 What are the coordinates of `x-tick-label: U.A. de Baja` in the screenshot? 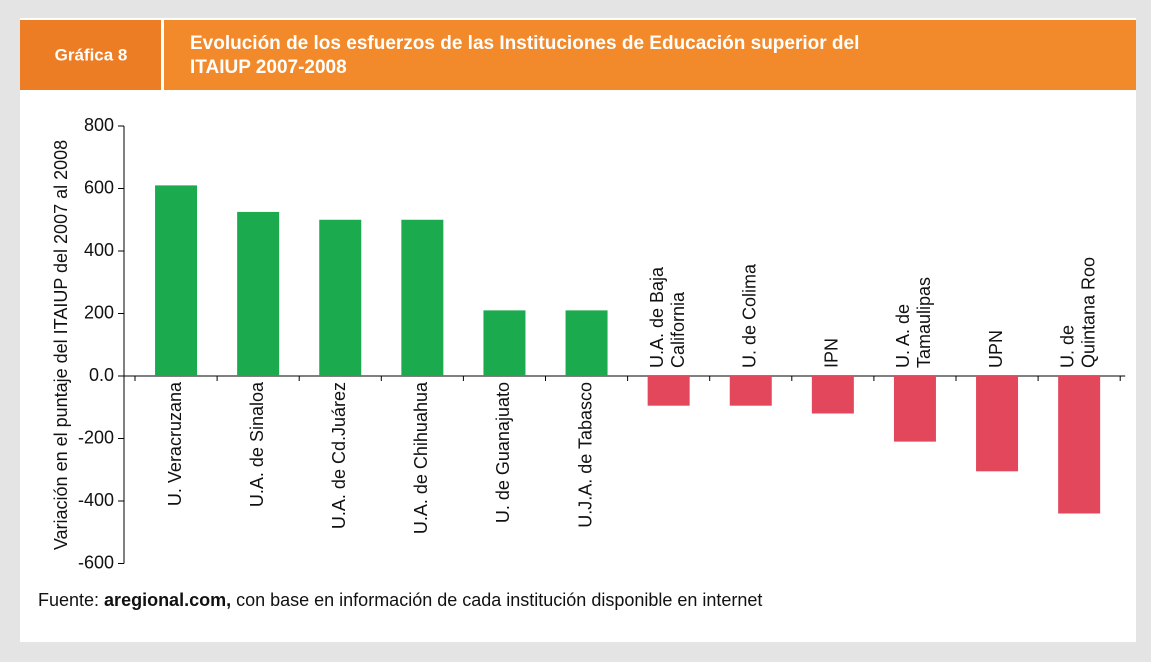 It's located at (657, 317).